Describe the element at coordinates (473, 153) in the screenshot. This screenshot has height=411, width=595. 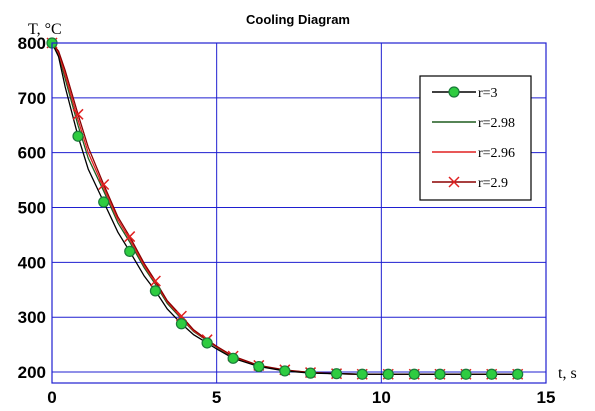
I see `legend-item: r=2.96` at that location.